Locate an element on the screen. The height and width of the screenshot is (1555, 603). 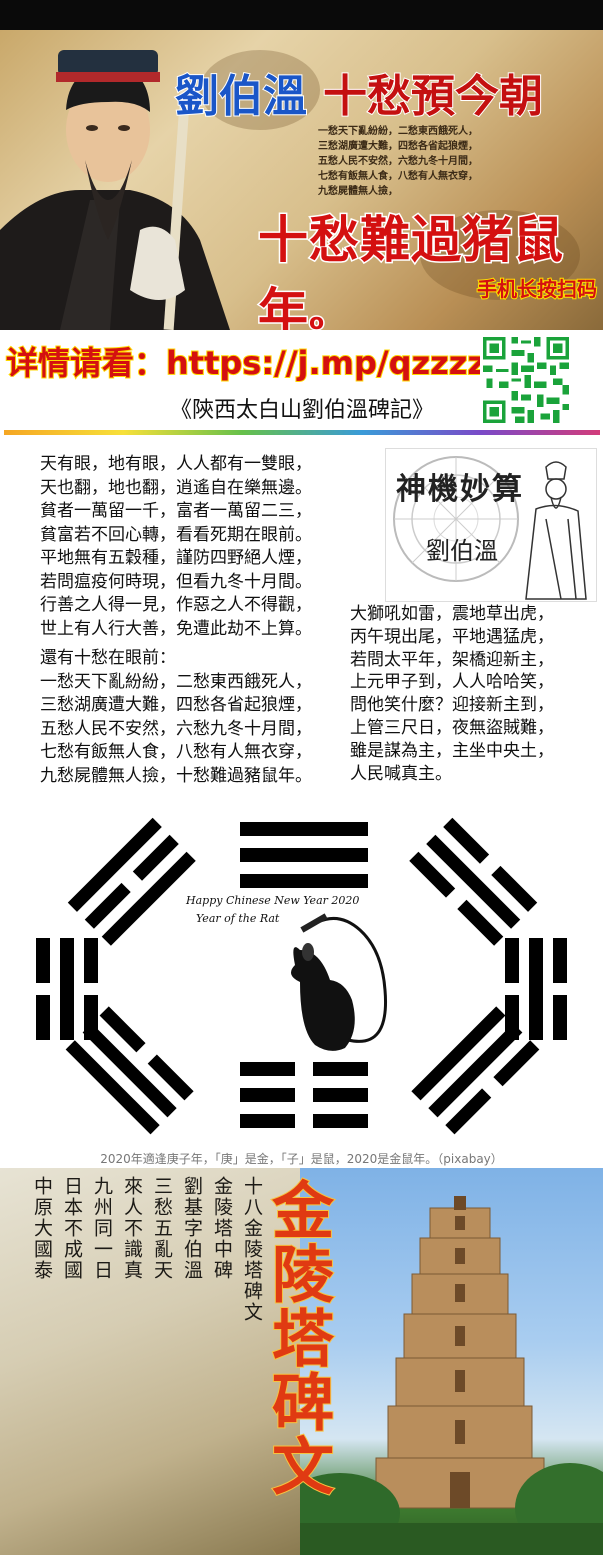
new-year-greeting: Happy Chinese New Year 2020 is located at coordinates (272, 900).